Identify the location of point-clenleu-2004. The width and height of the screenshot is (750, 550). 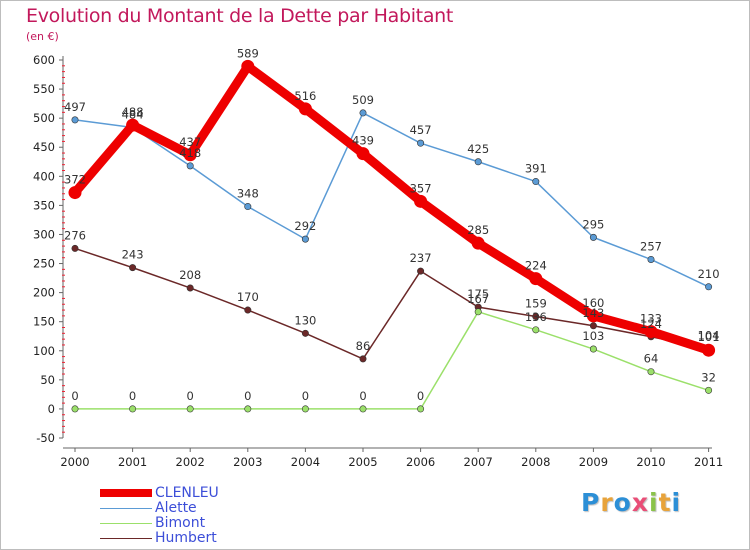
(305, 109).